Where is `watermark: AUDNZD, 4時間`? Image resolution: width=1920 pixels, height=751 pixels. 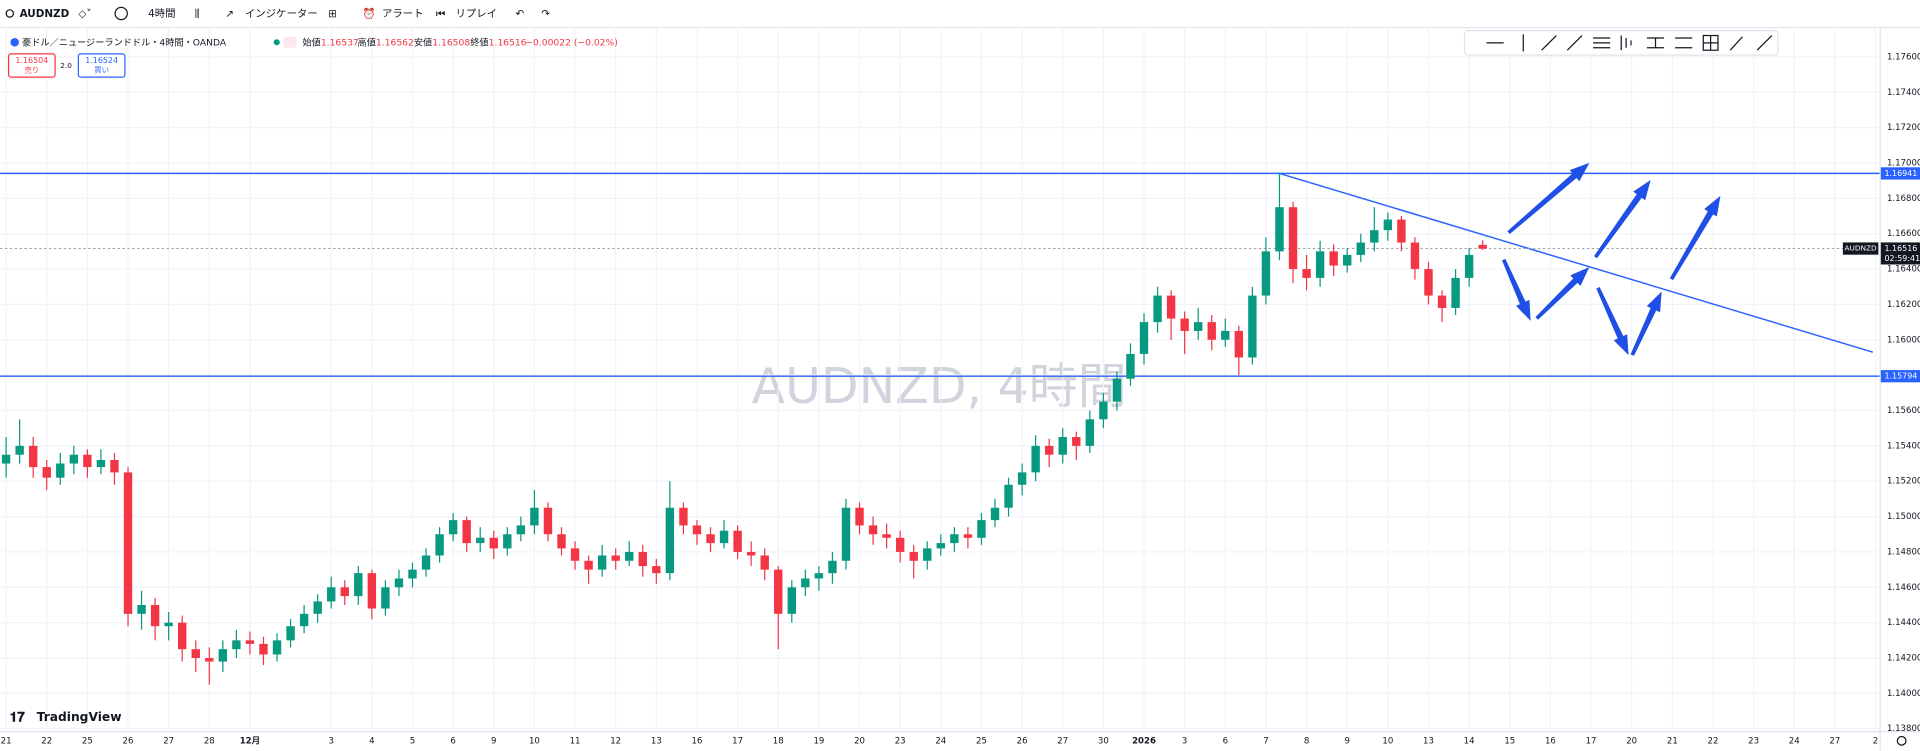 watermark: AUDNZD, 4時間 is located at coordinates (939, 386).